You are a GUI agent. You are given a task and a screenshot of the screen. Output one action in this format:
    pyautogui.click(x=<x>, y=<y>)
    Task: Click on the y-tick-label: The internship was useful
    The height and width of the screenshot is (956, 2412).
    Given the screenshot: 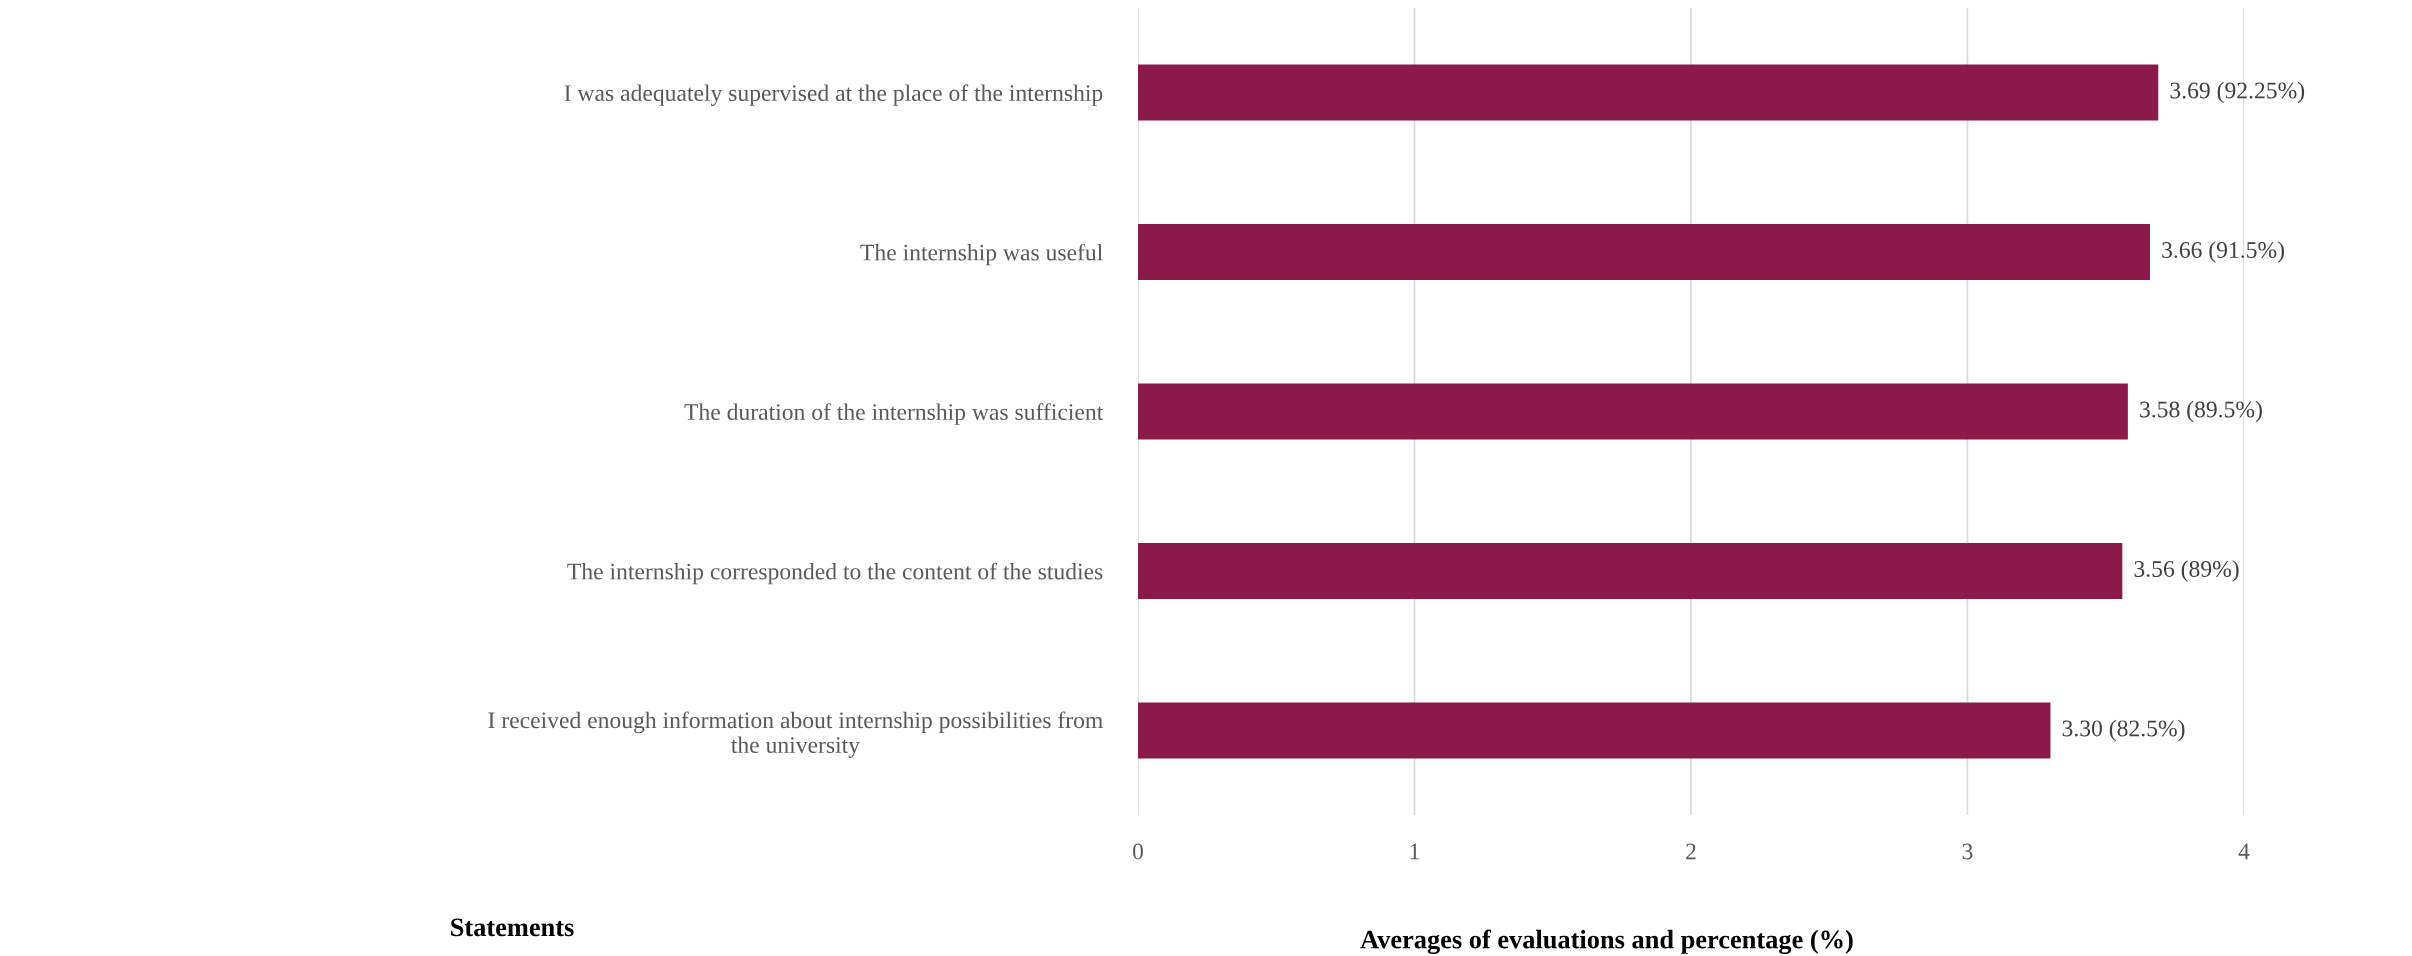 What is the action you would take?
    pyautogui.click(x=981, y=254)
    